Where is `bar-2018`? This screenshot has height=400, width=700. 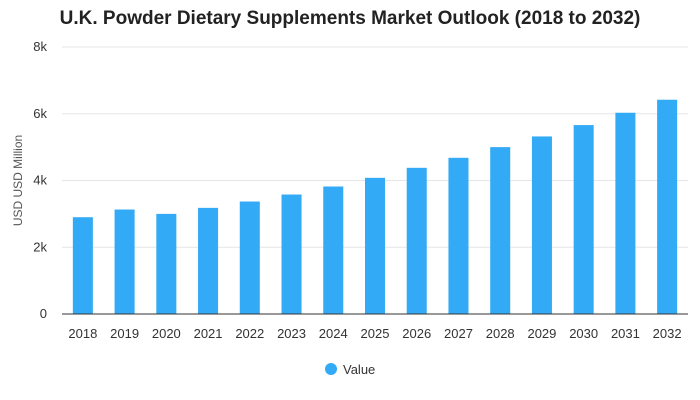
bar-2018 is located at coordinates (82, 265).